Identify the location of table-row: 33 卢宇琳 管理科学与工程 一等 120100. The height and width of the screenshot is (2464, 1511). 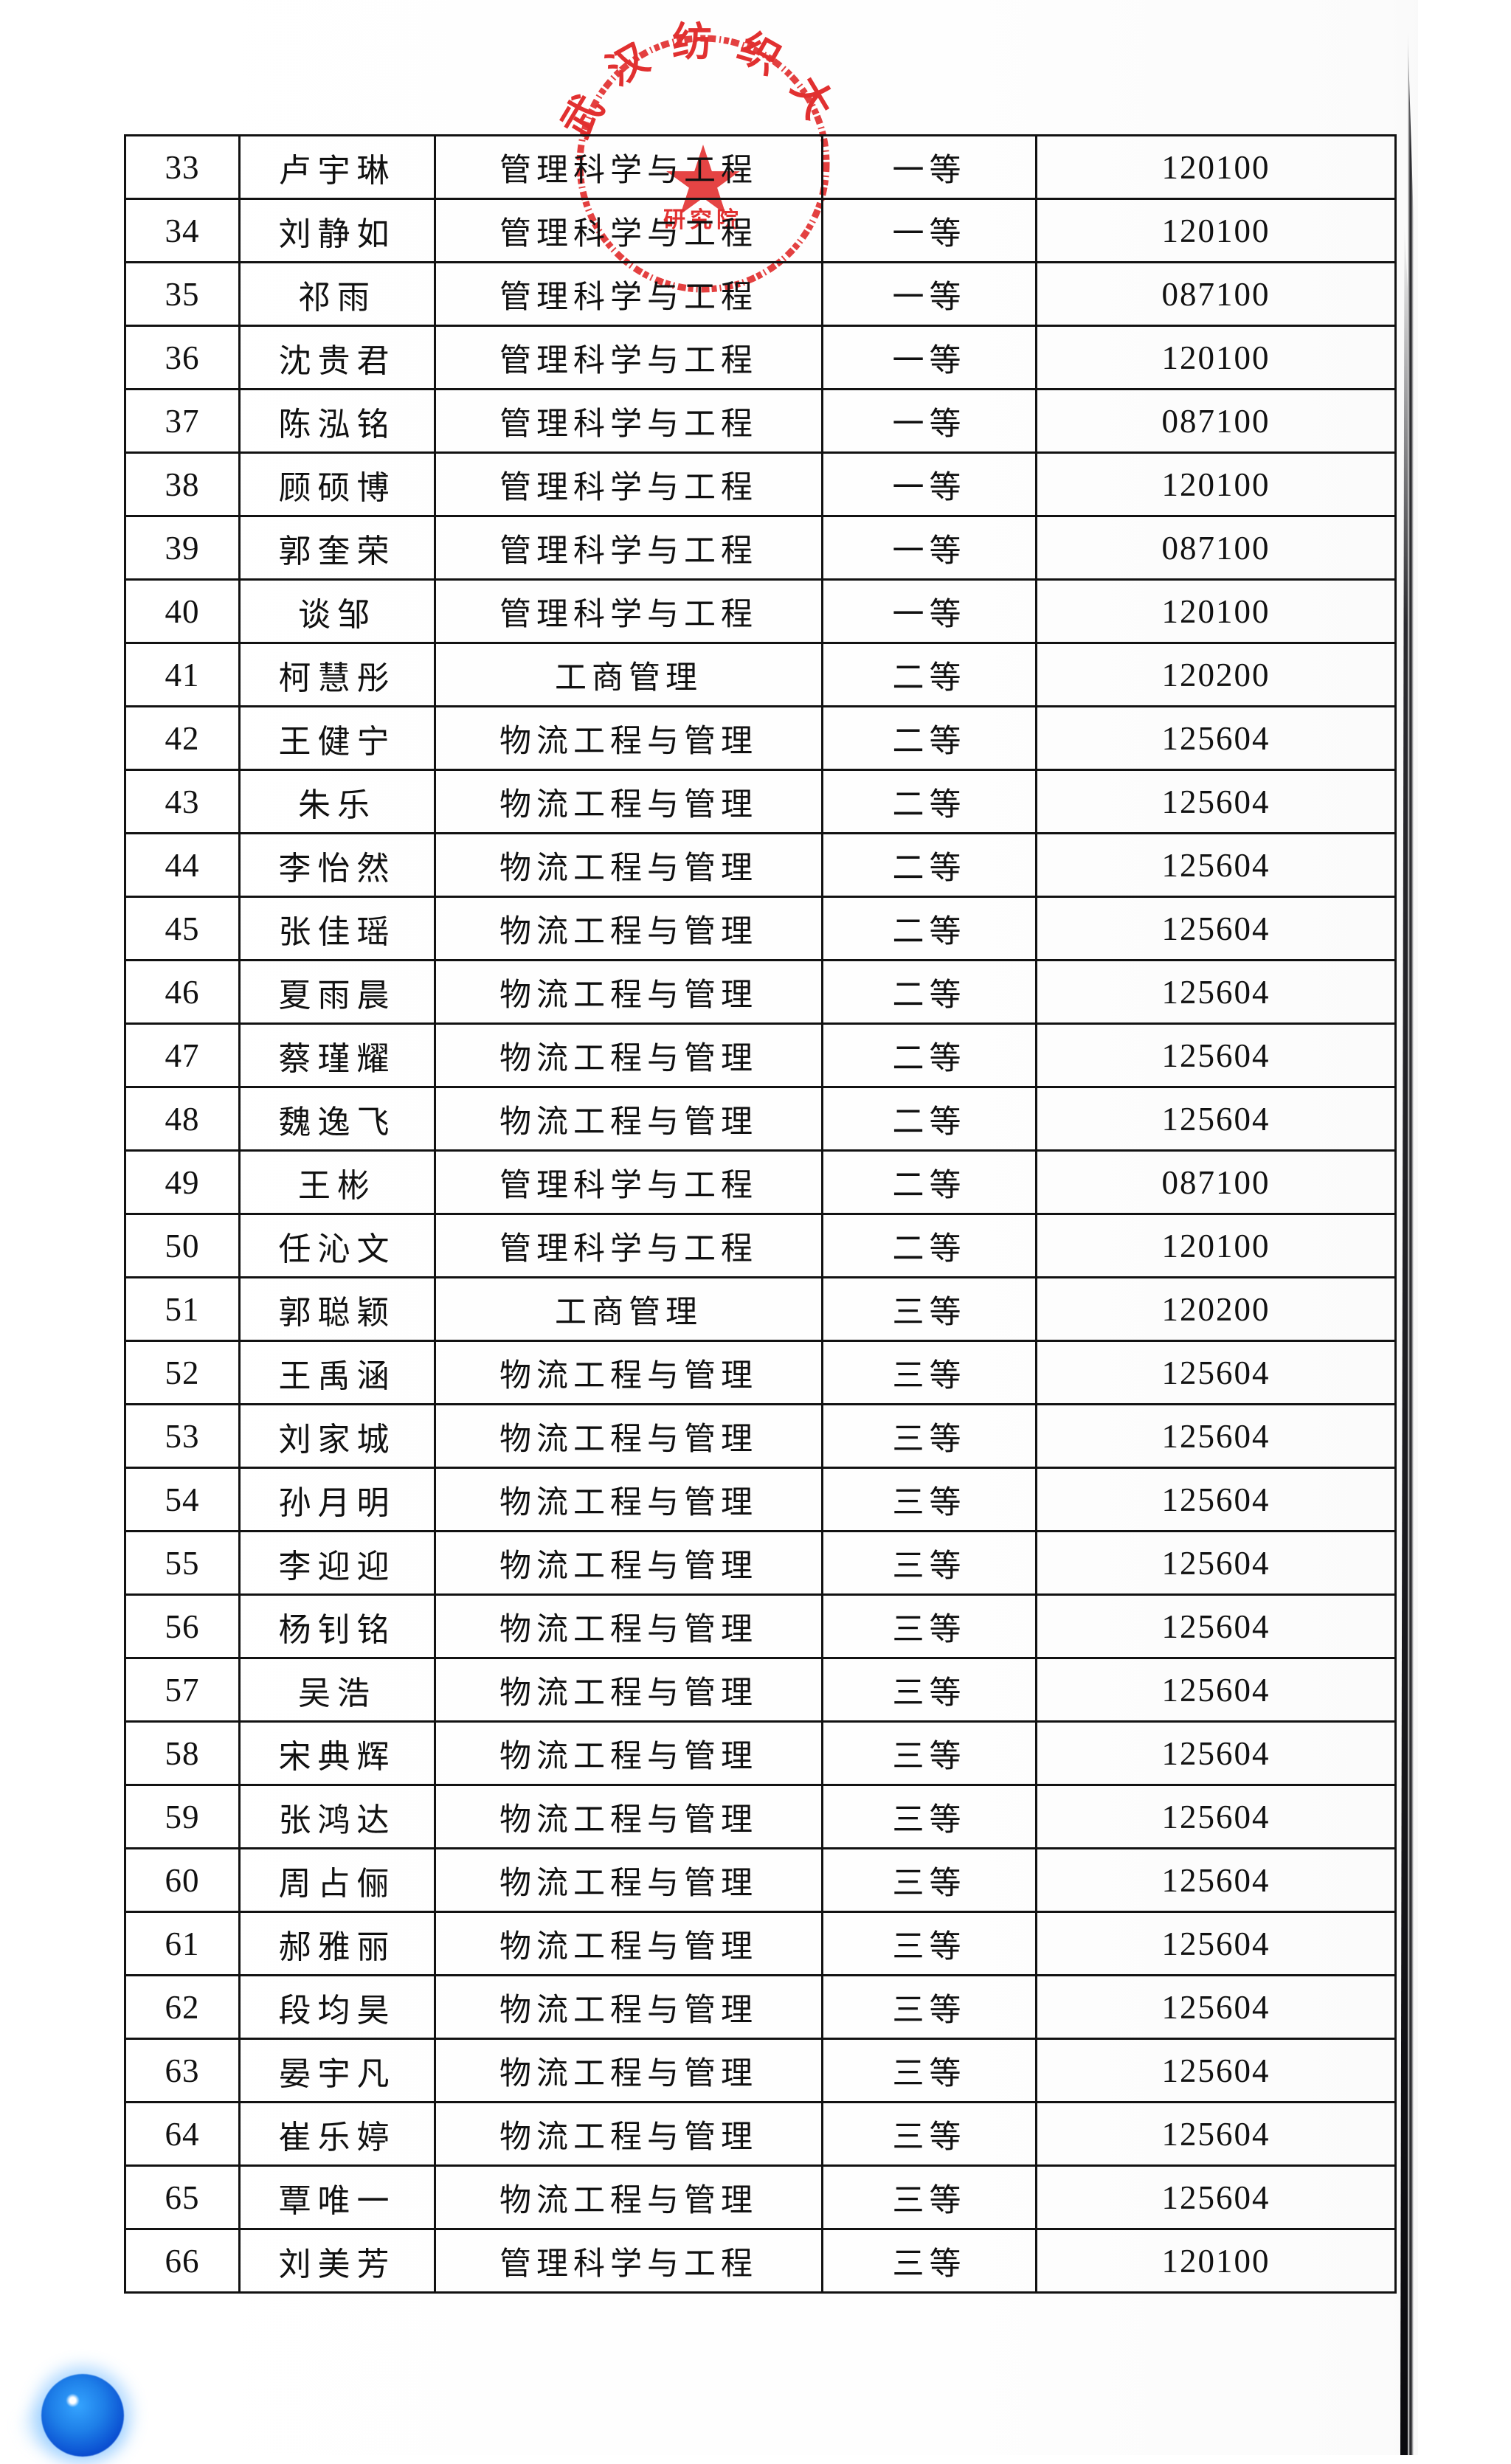
(760, 167).